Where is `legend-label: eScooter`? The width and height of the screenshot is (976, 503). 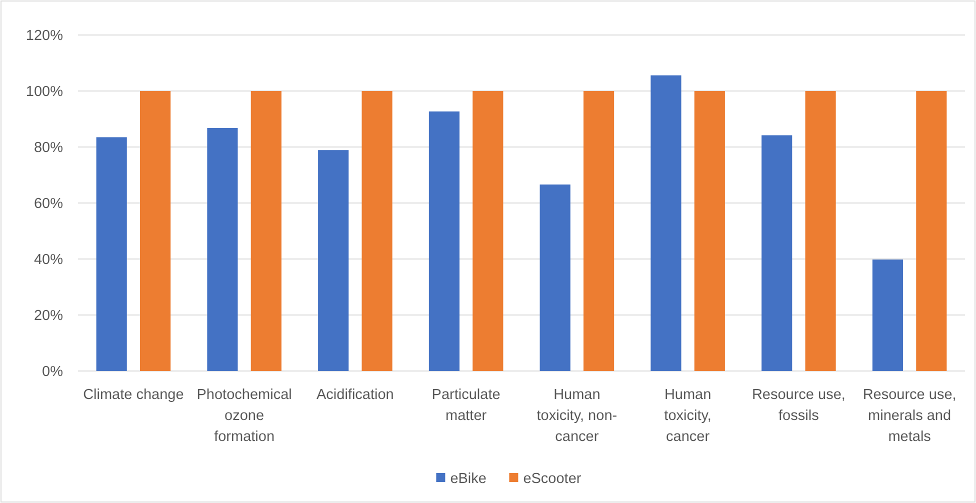 legend-label: eScooter is located at coordinates (552, 479).